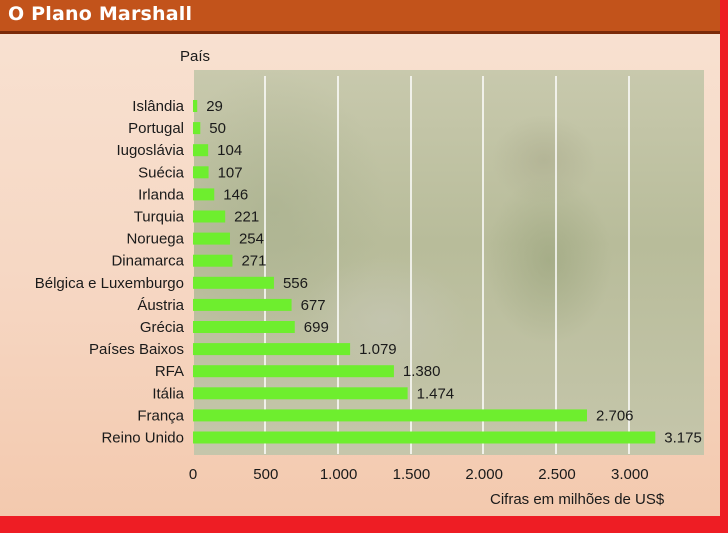 This screenshot has width=728, height=533. I want to click on value-label: 3.175, so click(683, 438).